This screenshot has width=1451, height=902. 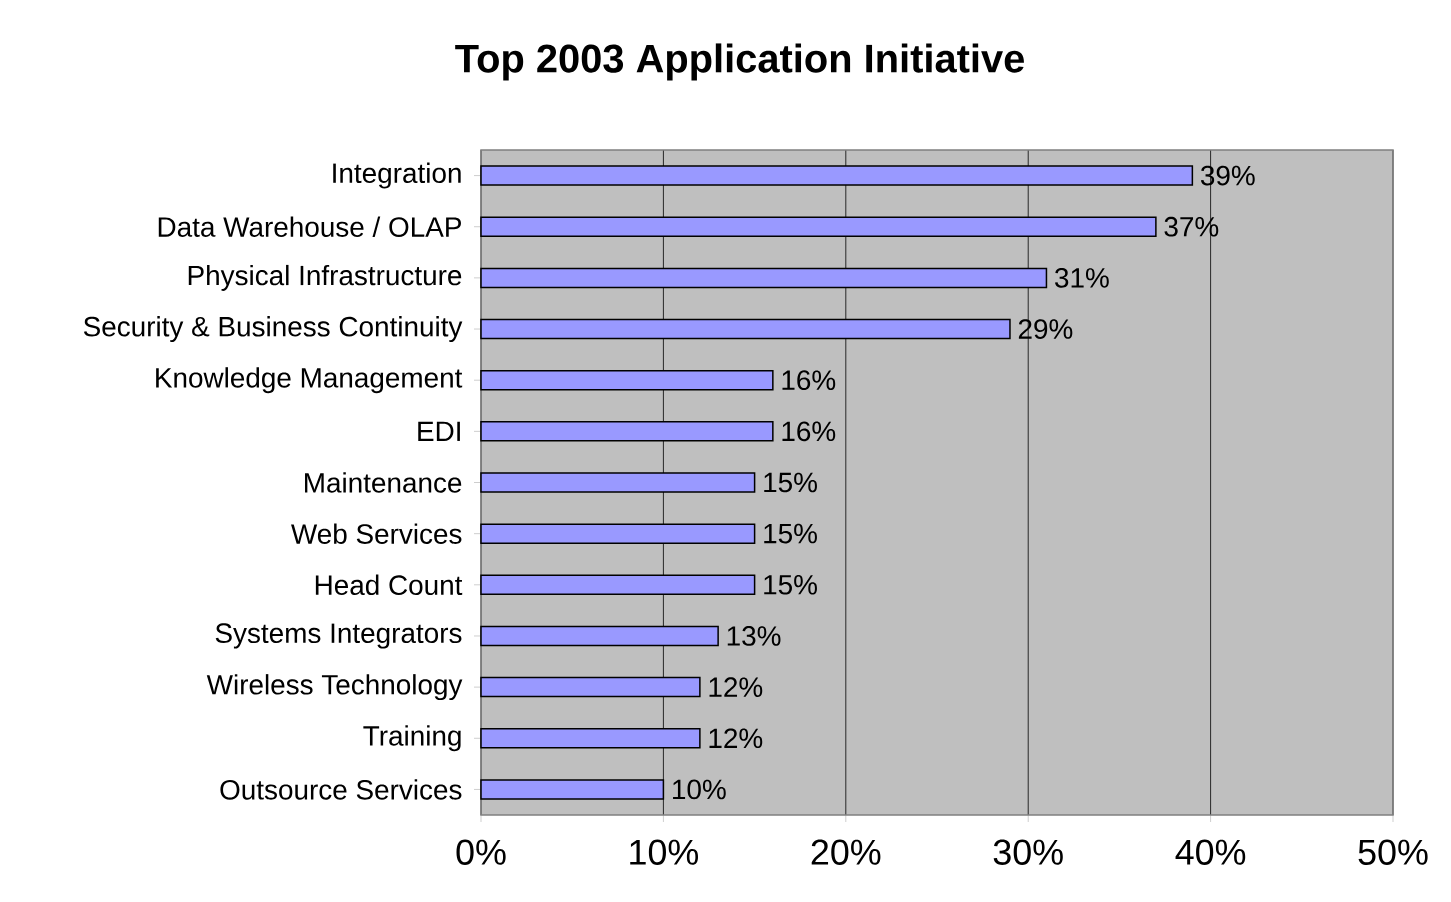 I want to click on y-tick-label: Knowledge Management, so click(x=309, y=380).